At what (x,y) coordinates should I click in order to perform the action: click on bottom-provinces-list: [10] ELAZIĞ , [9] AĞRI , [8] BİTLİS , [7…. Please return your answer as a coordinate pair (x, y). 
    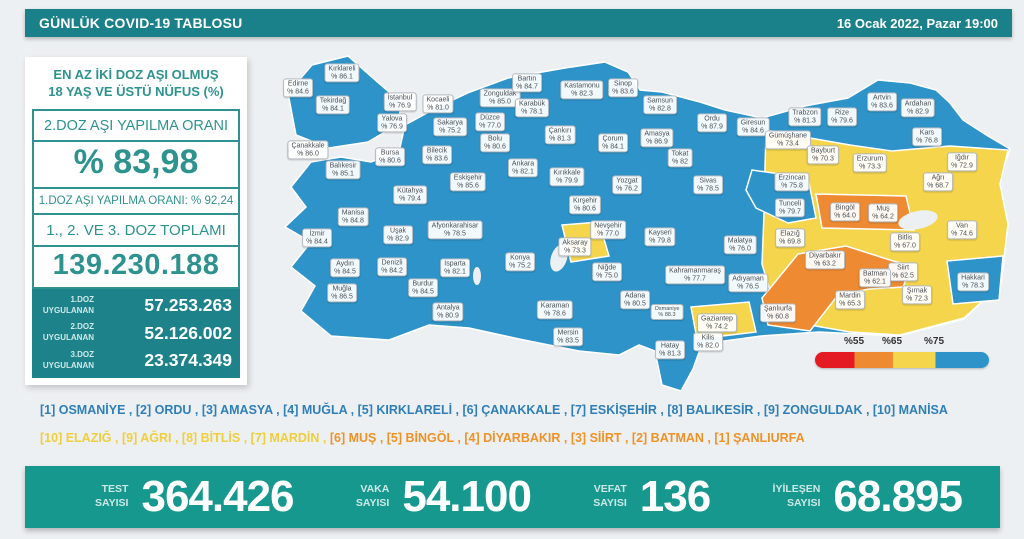
    Looking at the image, I should click on (422, 438).